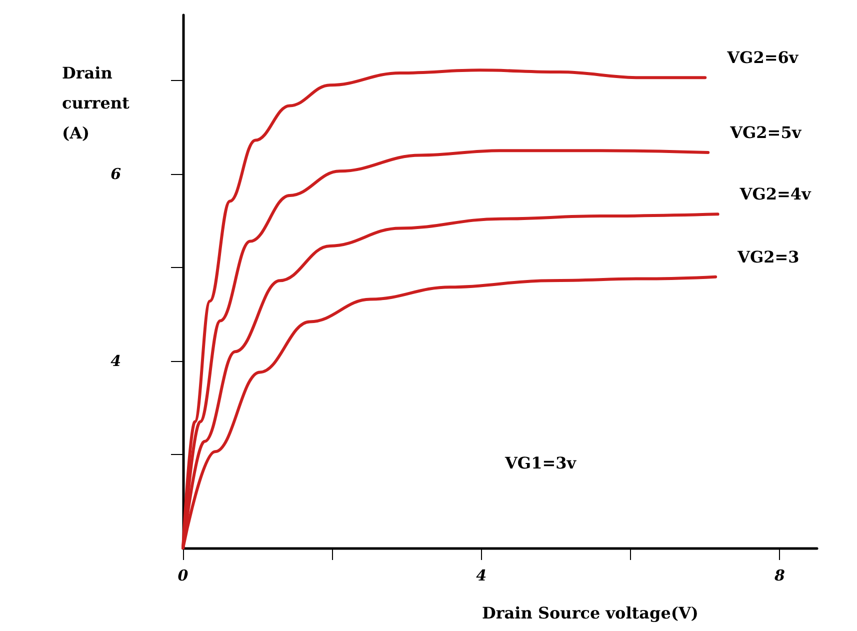 The width and height of the screenshot is (857, 631). Describe the element at coordinates (768, 256) in the screenshot. I see `series-label: VG2=3` at that location.